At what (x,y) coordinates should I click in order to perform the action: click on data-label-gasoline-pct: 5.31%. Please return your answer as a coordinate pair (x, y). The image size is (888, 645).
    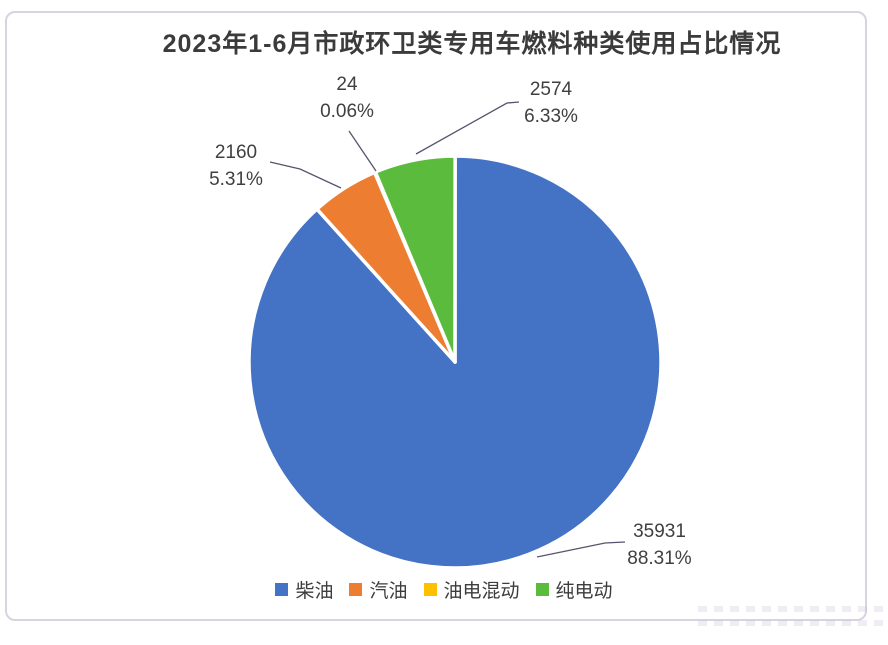
    Looking at the image, I should click on (236, 179).